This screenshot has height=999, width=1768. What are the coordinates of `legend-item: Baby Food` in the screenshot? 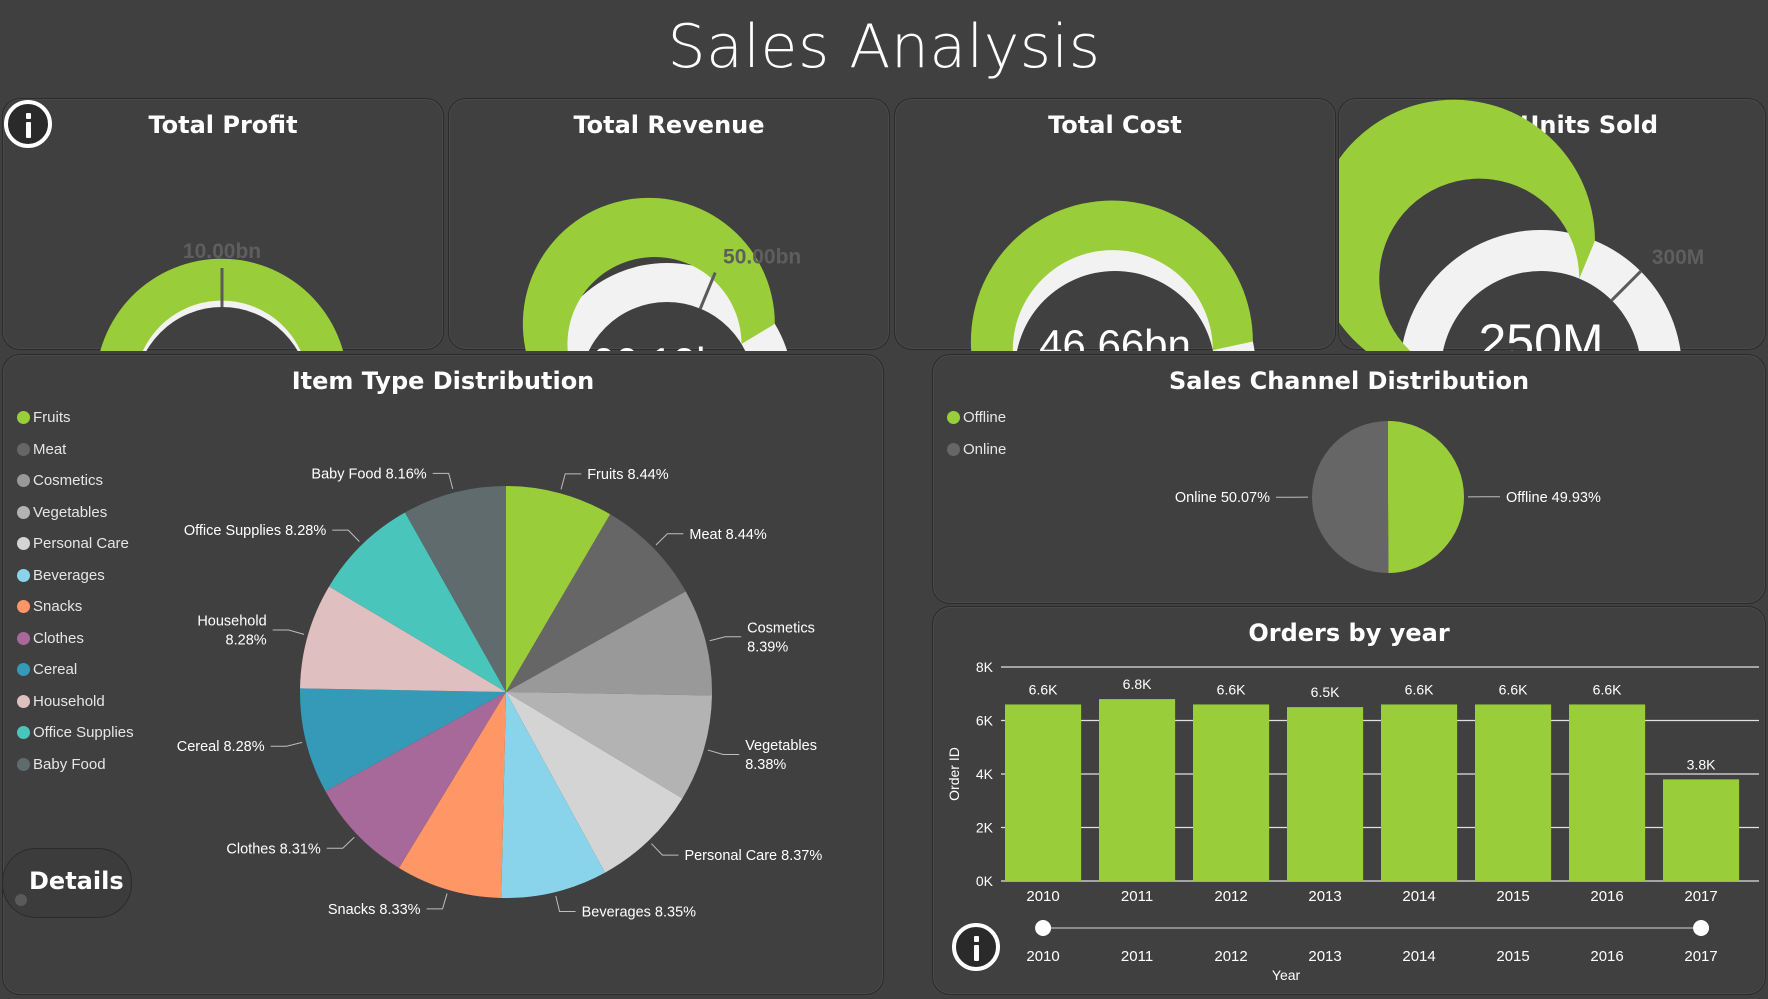 It's located at (75, 765).